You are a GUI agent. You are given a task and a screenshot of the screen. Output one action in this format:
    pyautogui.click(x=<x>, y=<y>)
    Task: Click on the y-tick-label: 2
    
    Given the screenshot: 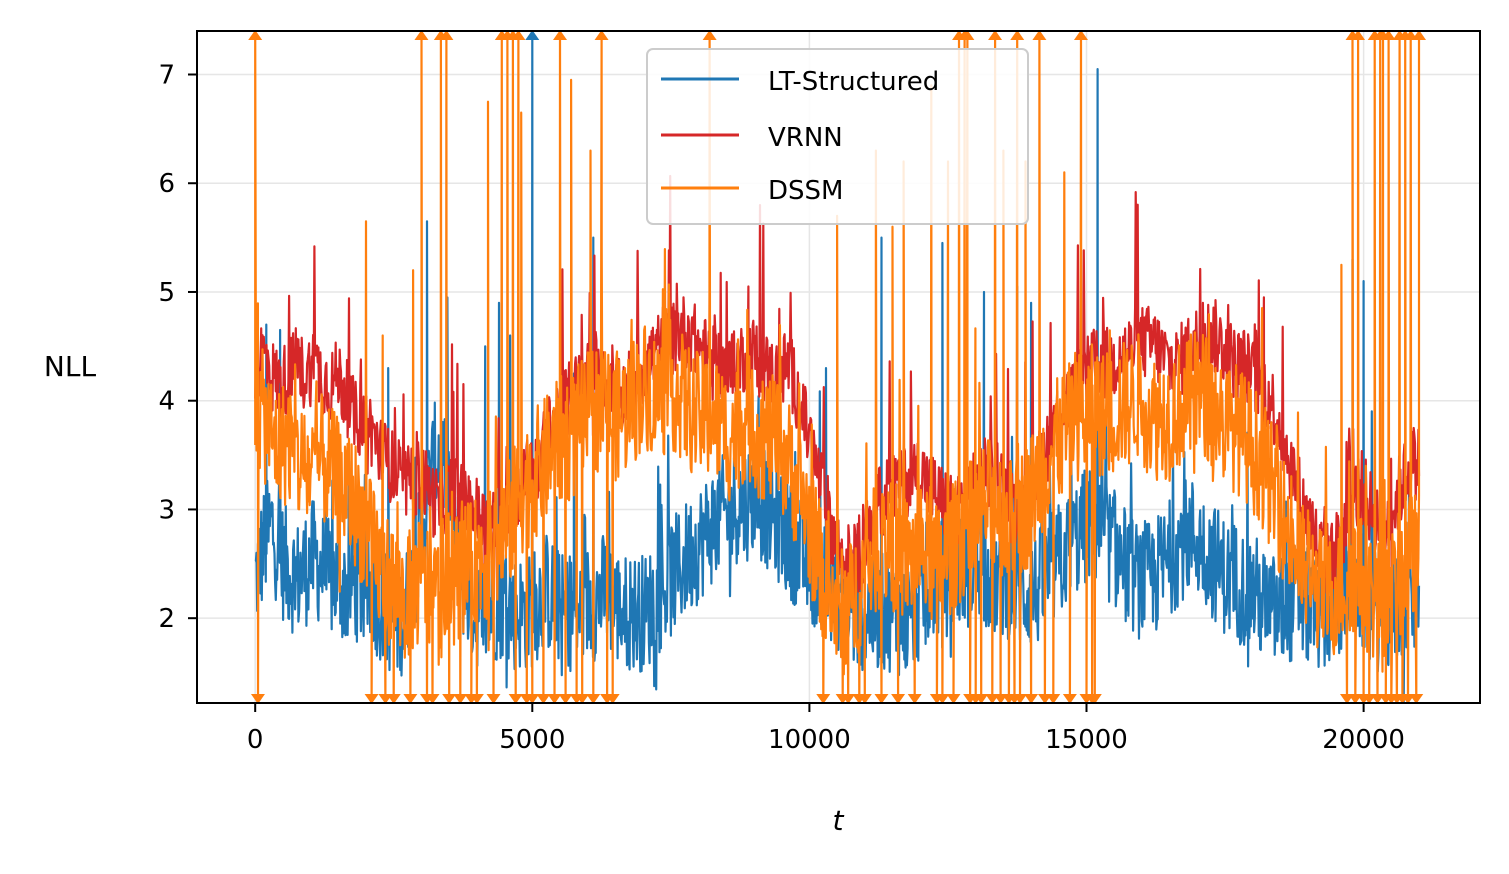 What is the action you would take?
    pyautogui.click(x=166, y=619)
    